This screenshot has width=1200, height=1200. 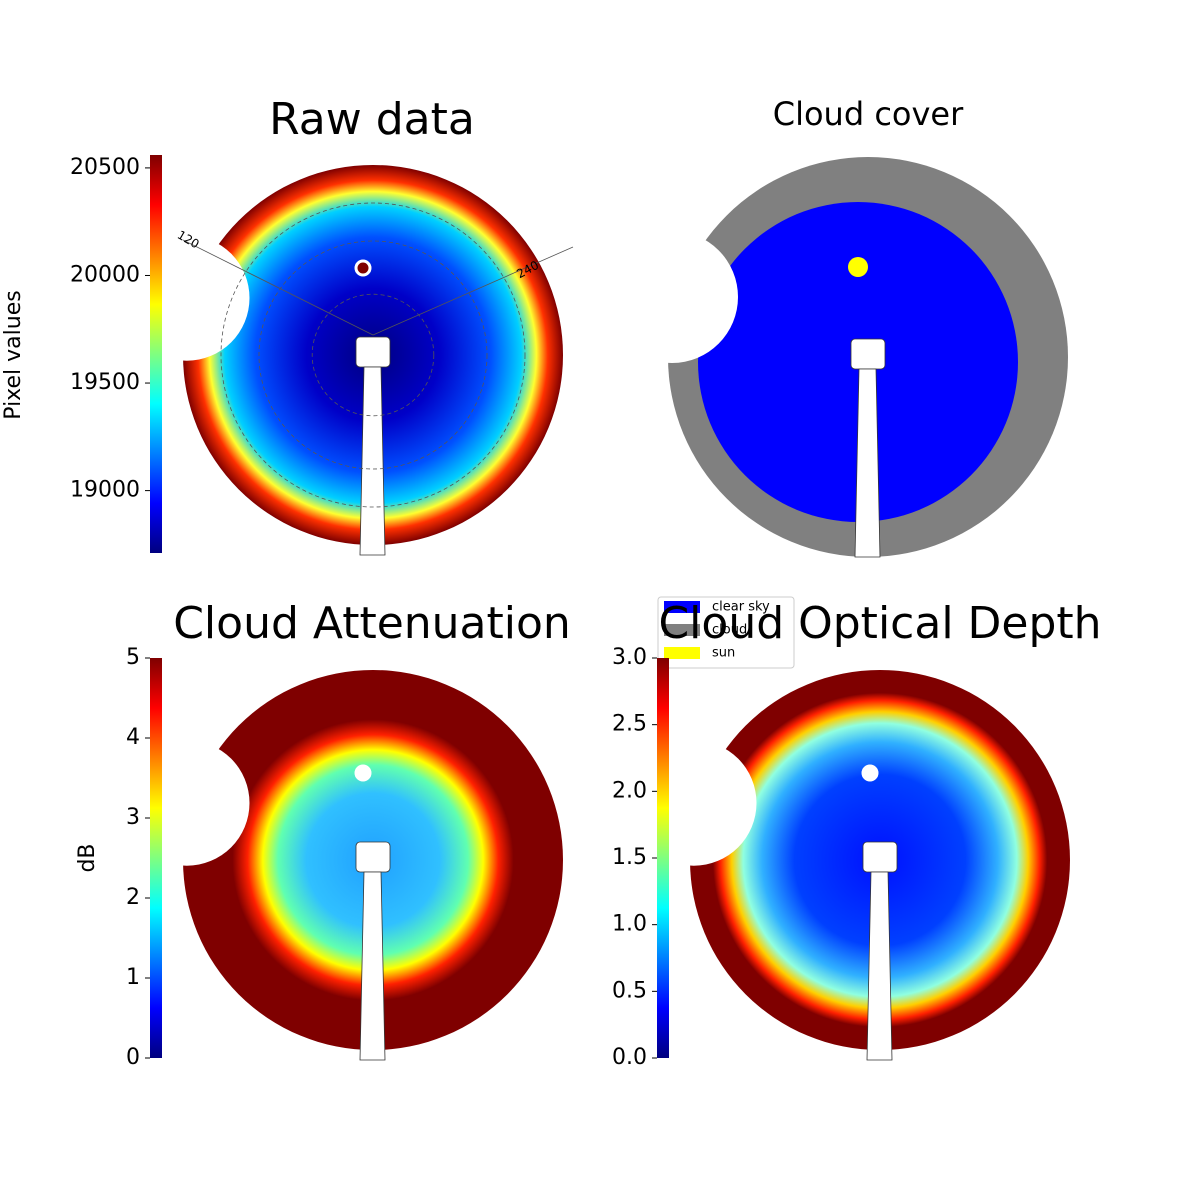 What do you see at coordinates (105, 167) in the screenshot?
I see `colorbar-tick-label: 20500` at bounding box center [105, 167].